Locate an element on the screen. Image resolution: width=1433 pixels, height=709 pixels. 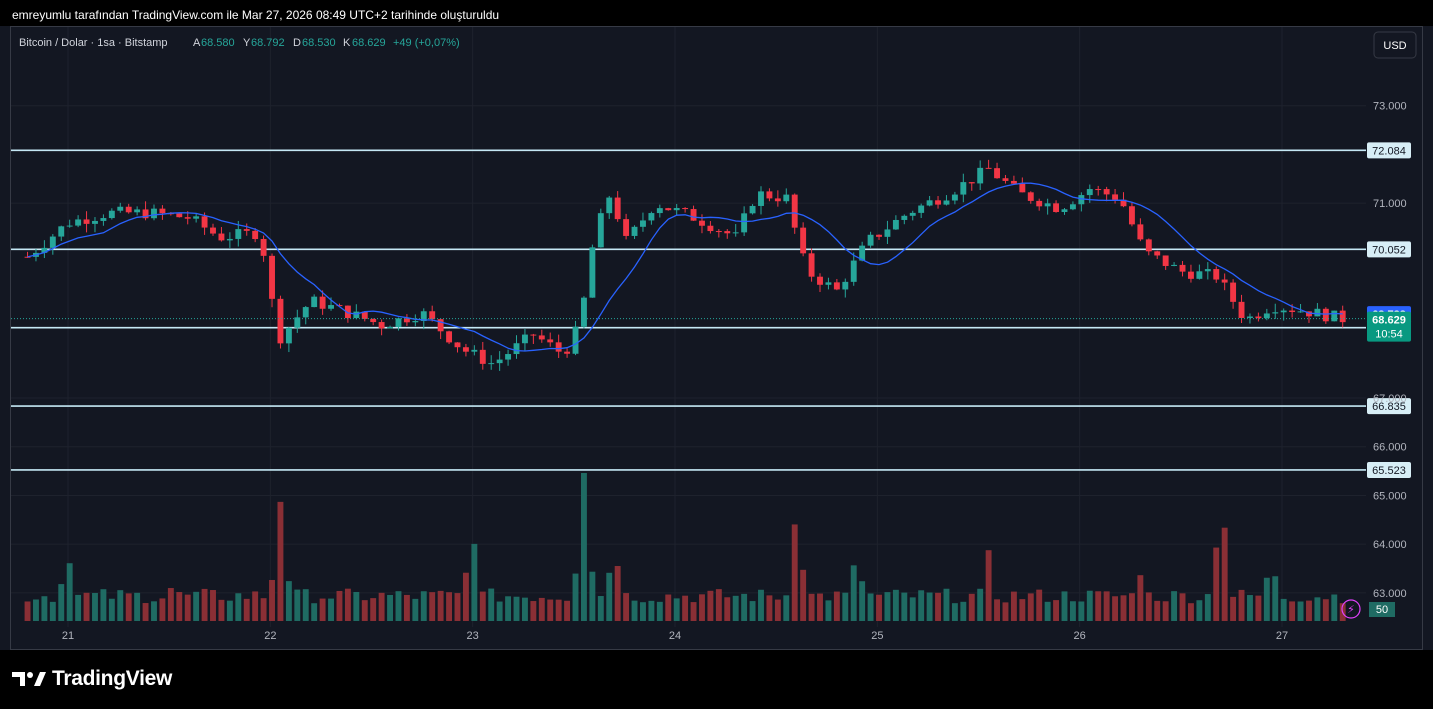
legend-close-value: 68.629 is located at coordinates (369, 43).